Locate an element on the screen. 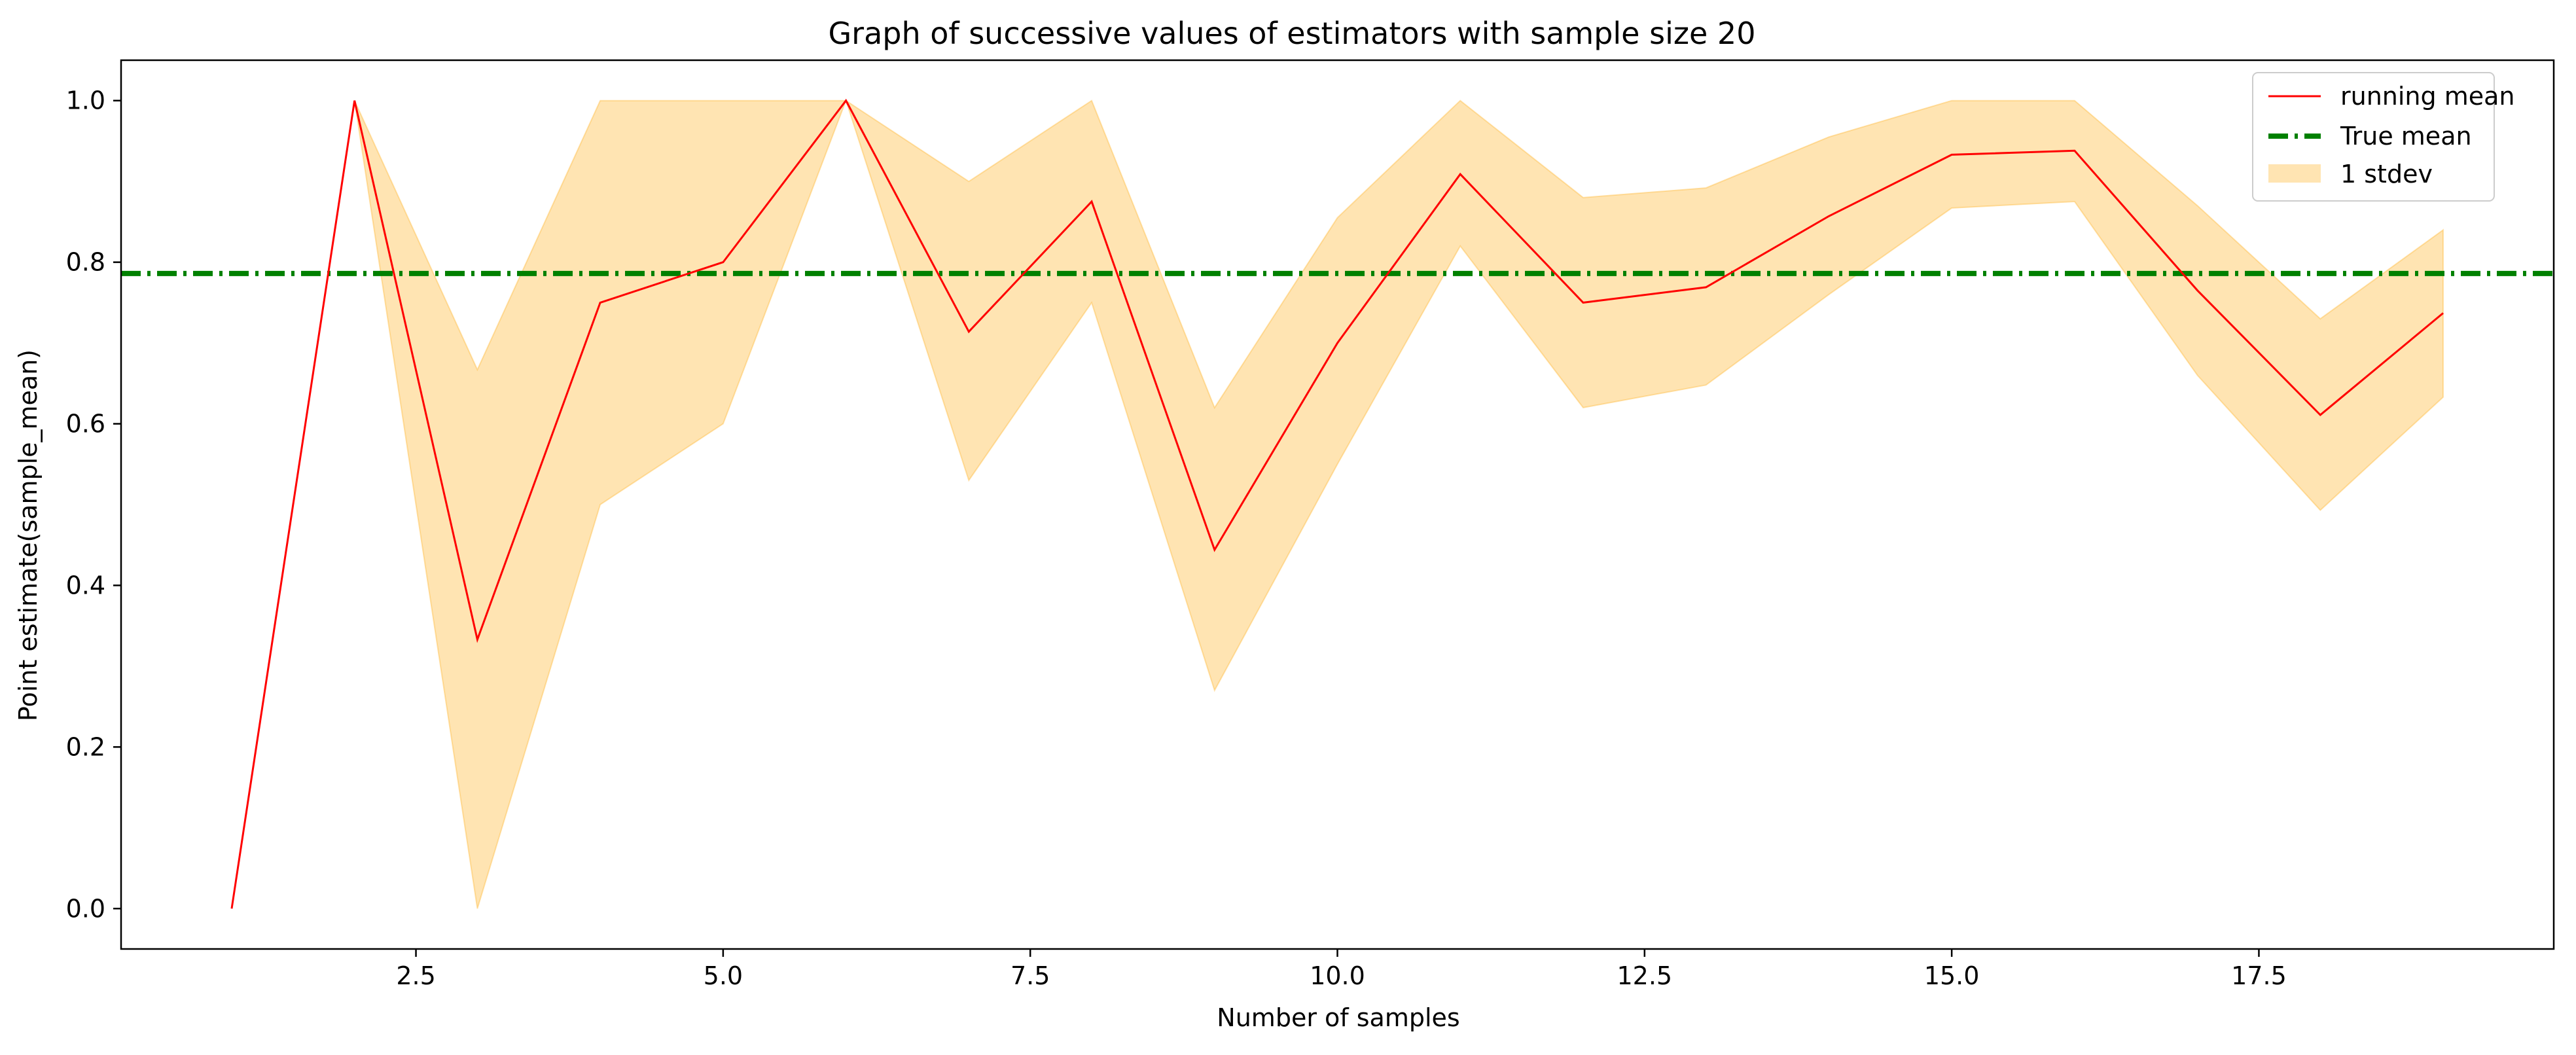  x-tick-label: 10.0 is located at coordinates (1337, 976).